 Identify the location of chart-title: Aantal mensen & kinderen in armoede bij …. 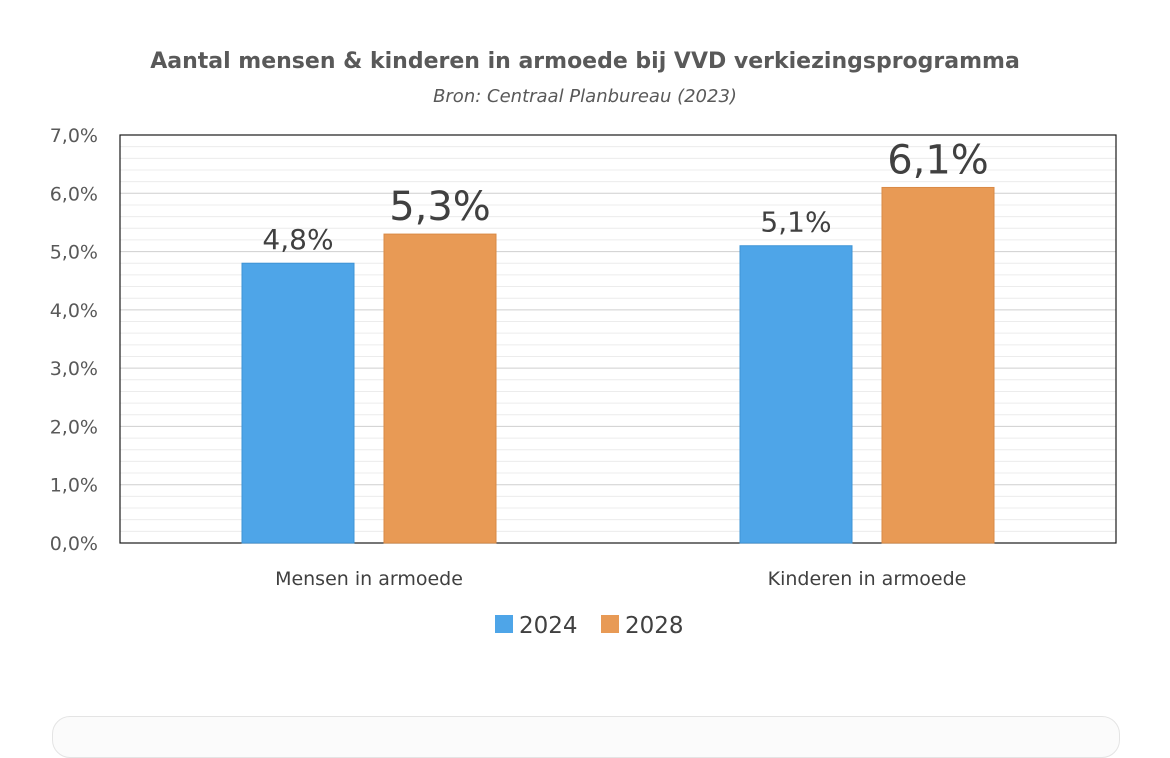
(585, 61).